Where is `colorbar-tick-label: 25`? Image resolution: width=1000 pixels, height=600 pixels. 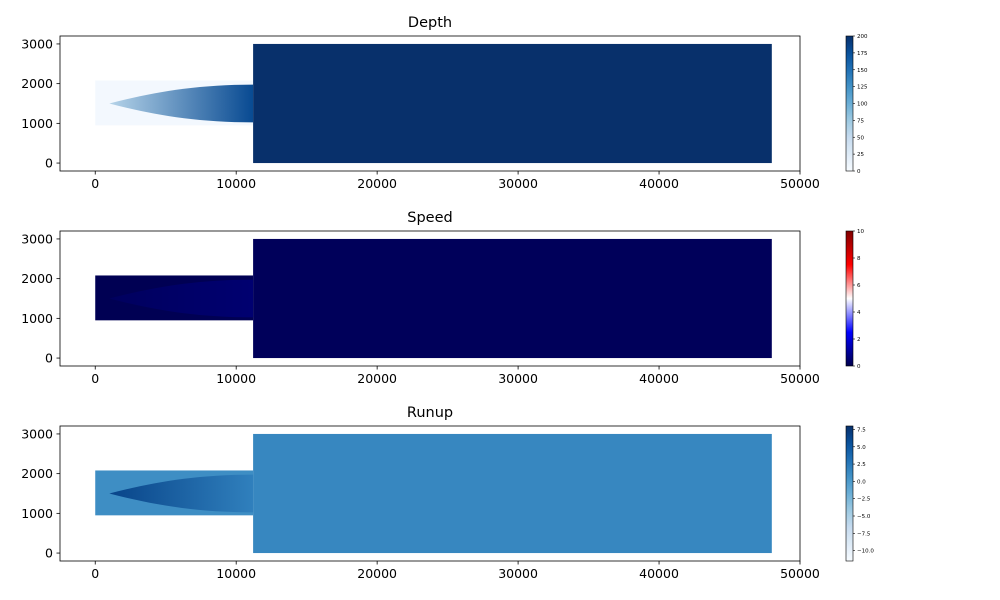 colorbar-tick-label: 25 is located at coordinates (860, 155).